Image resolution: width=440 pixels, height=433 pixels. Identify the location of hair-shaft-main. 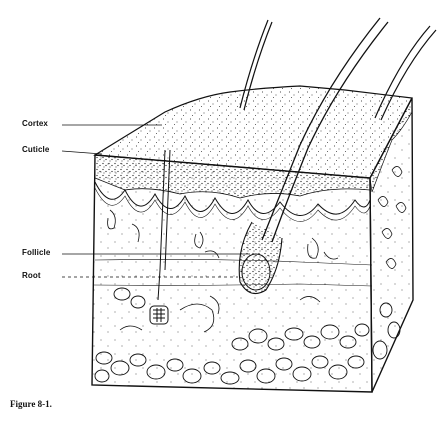
(321, 129).